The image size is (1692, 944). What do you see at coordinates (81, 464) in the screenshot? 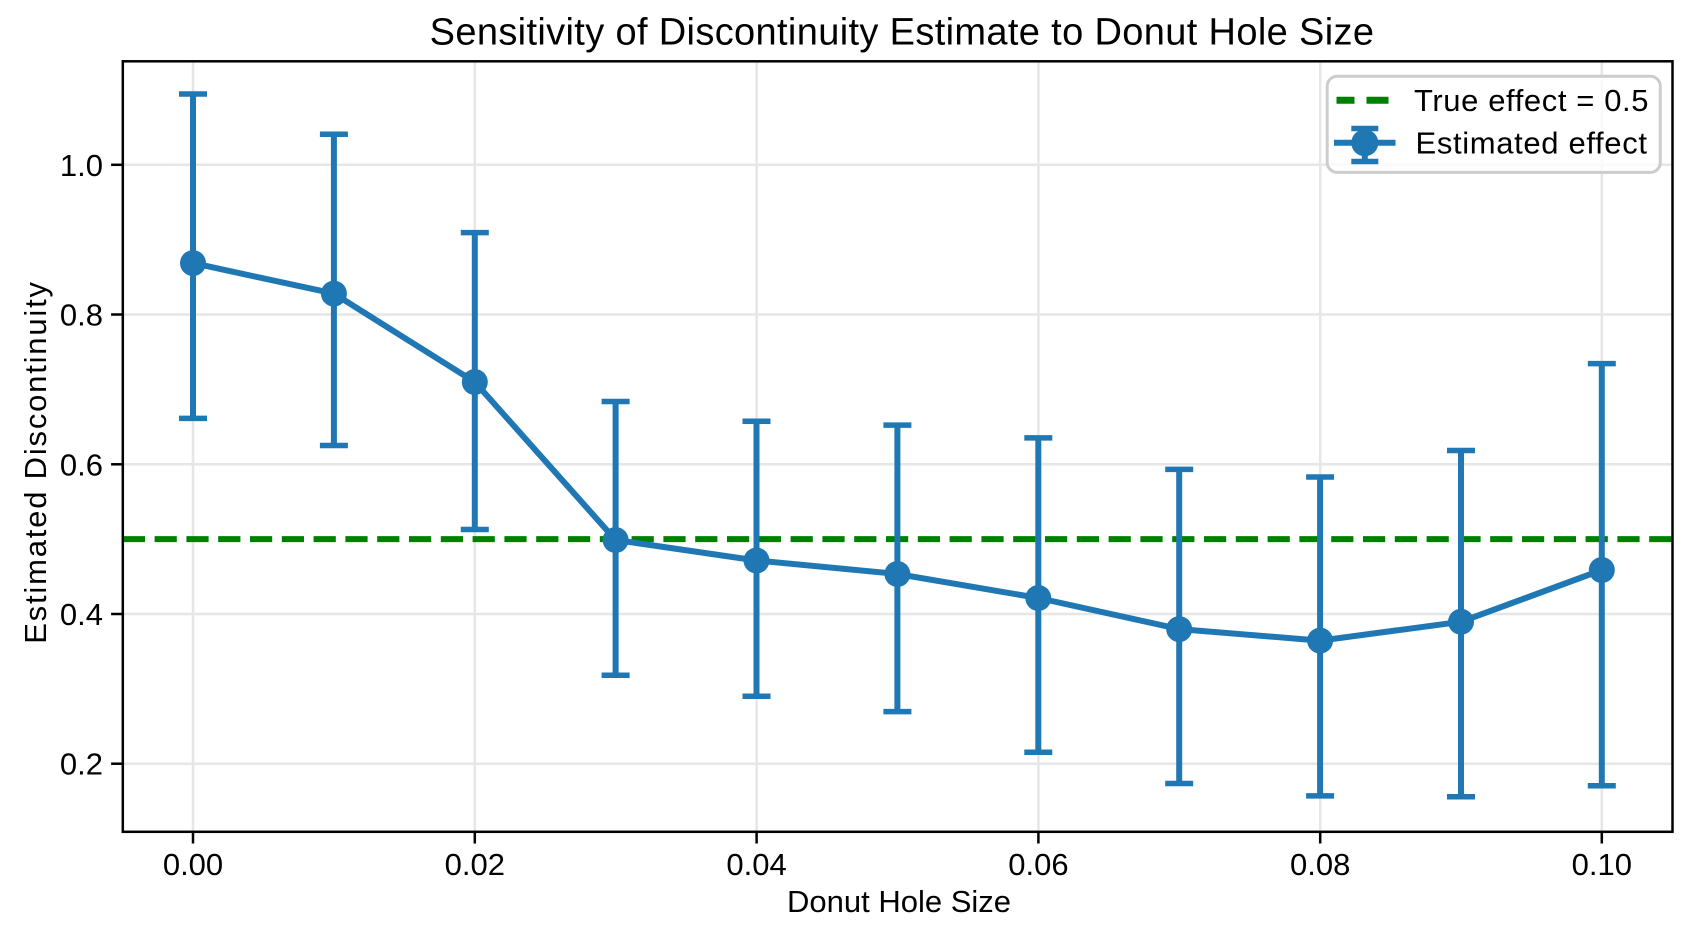
I see `svg-text: 0.6` at bounding box center [81, 464].